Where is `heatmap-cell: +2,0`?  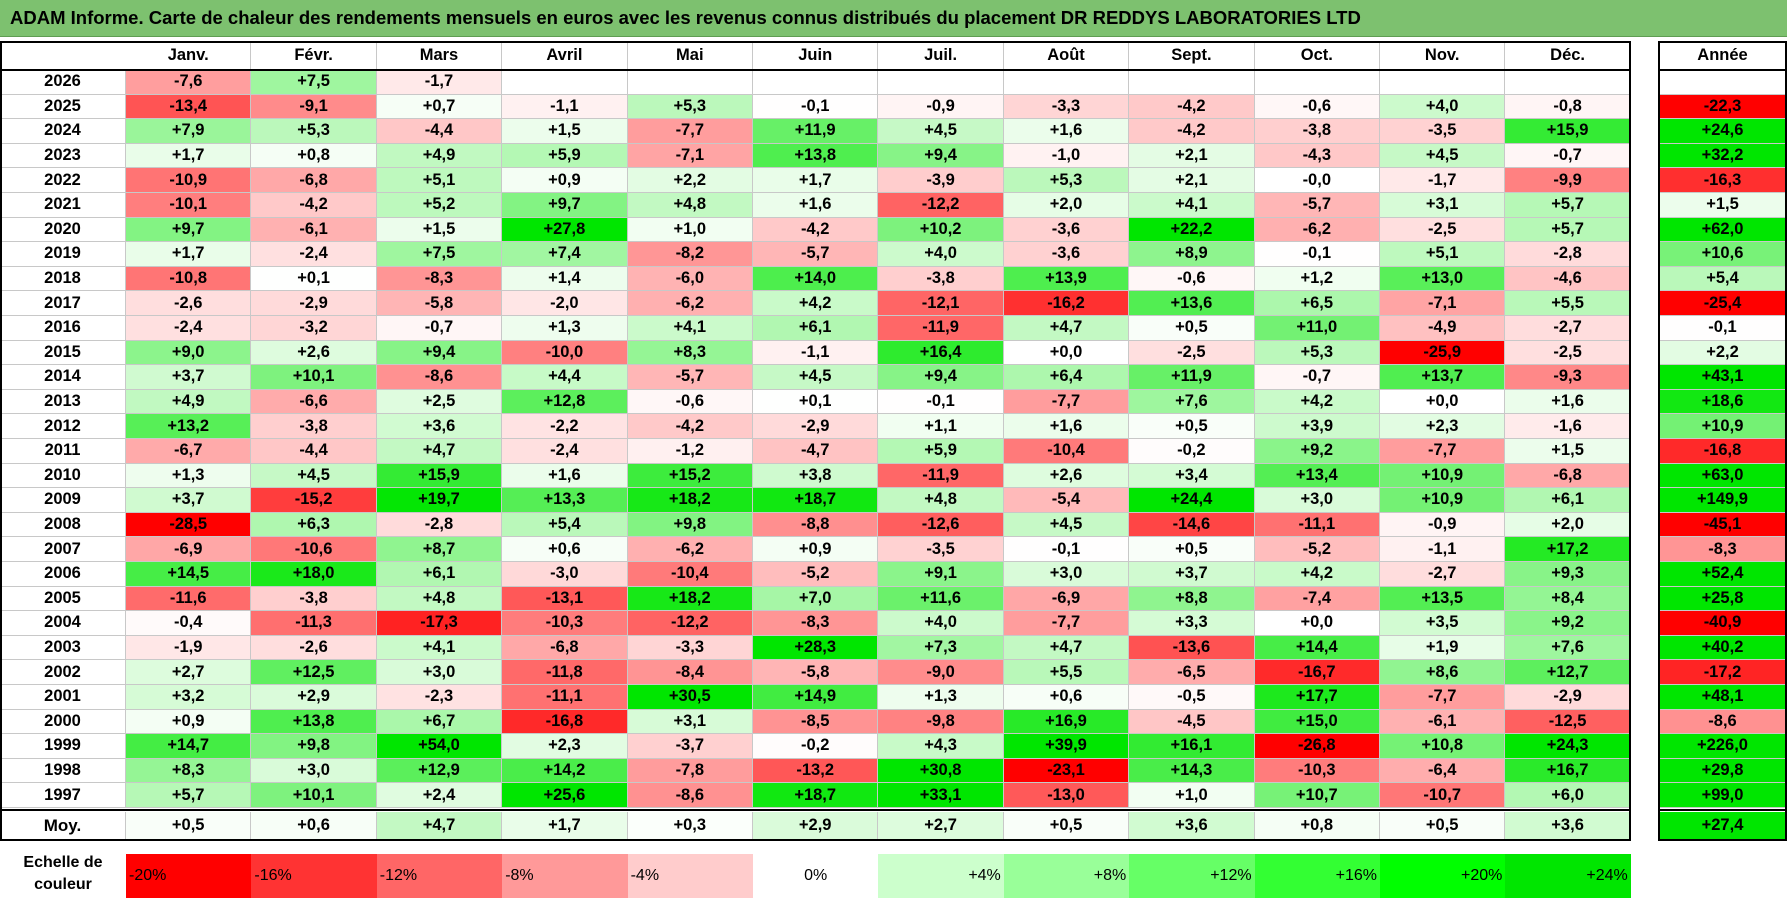
heatmap-cell: +2,0 is located at coordinates (1066, 205).